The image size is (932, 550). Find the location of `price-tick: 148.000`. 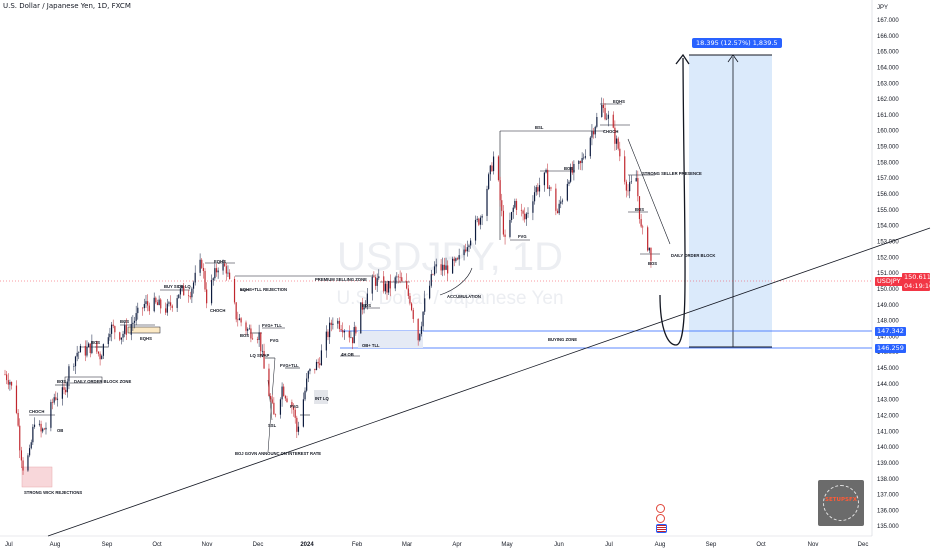

price-tick: 148.000 is located at coordinates (888, 322).